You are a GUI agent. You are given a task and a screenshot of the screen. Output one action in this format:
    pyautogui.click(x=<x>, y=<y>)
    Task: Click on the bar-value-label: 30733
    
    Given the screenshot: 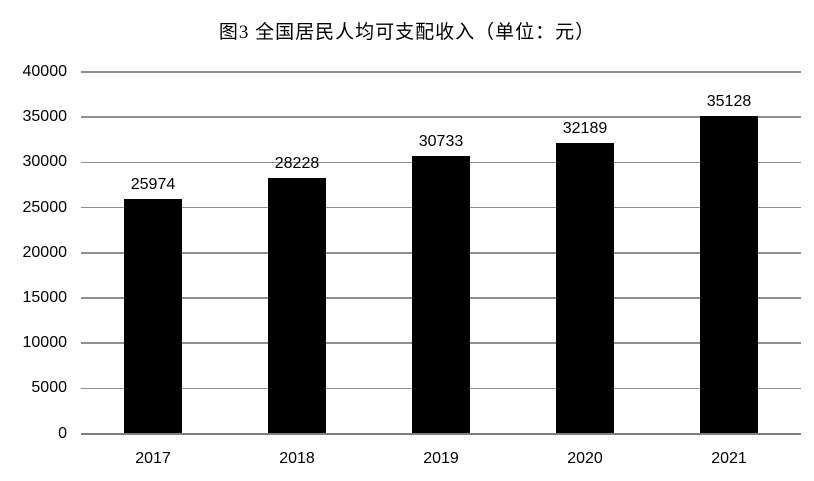 What is the action you would take?
    pyautogui.click(x=441, y=141)
    